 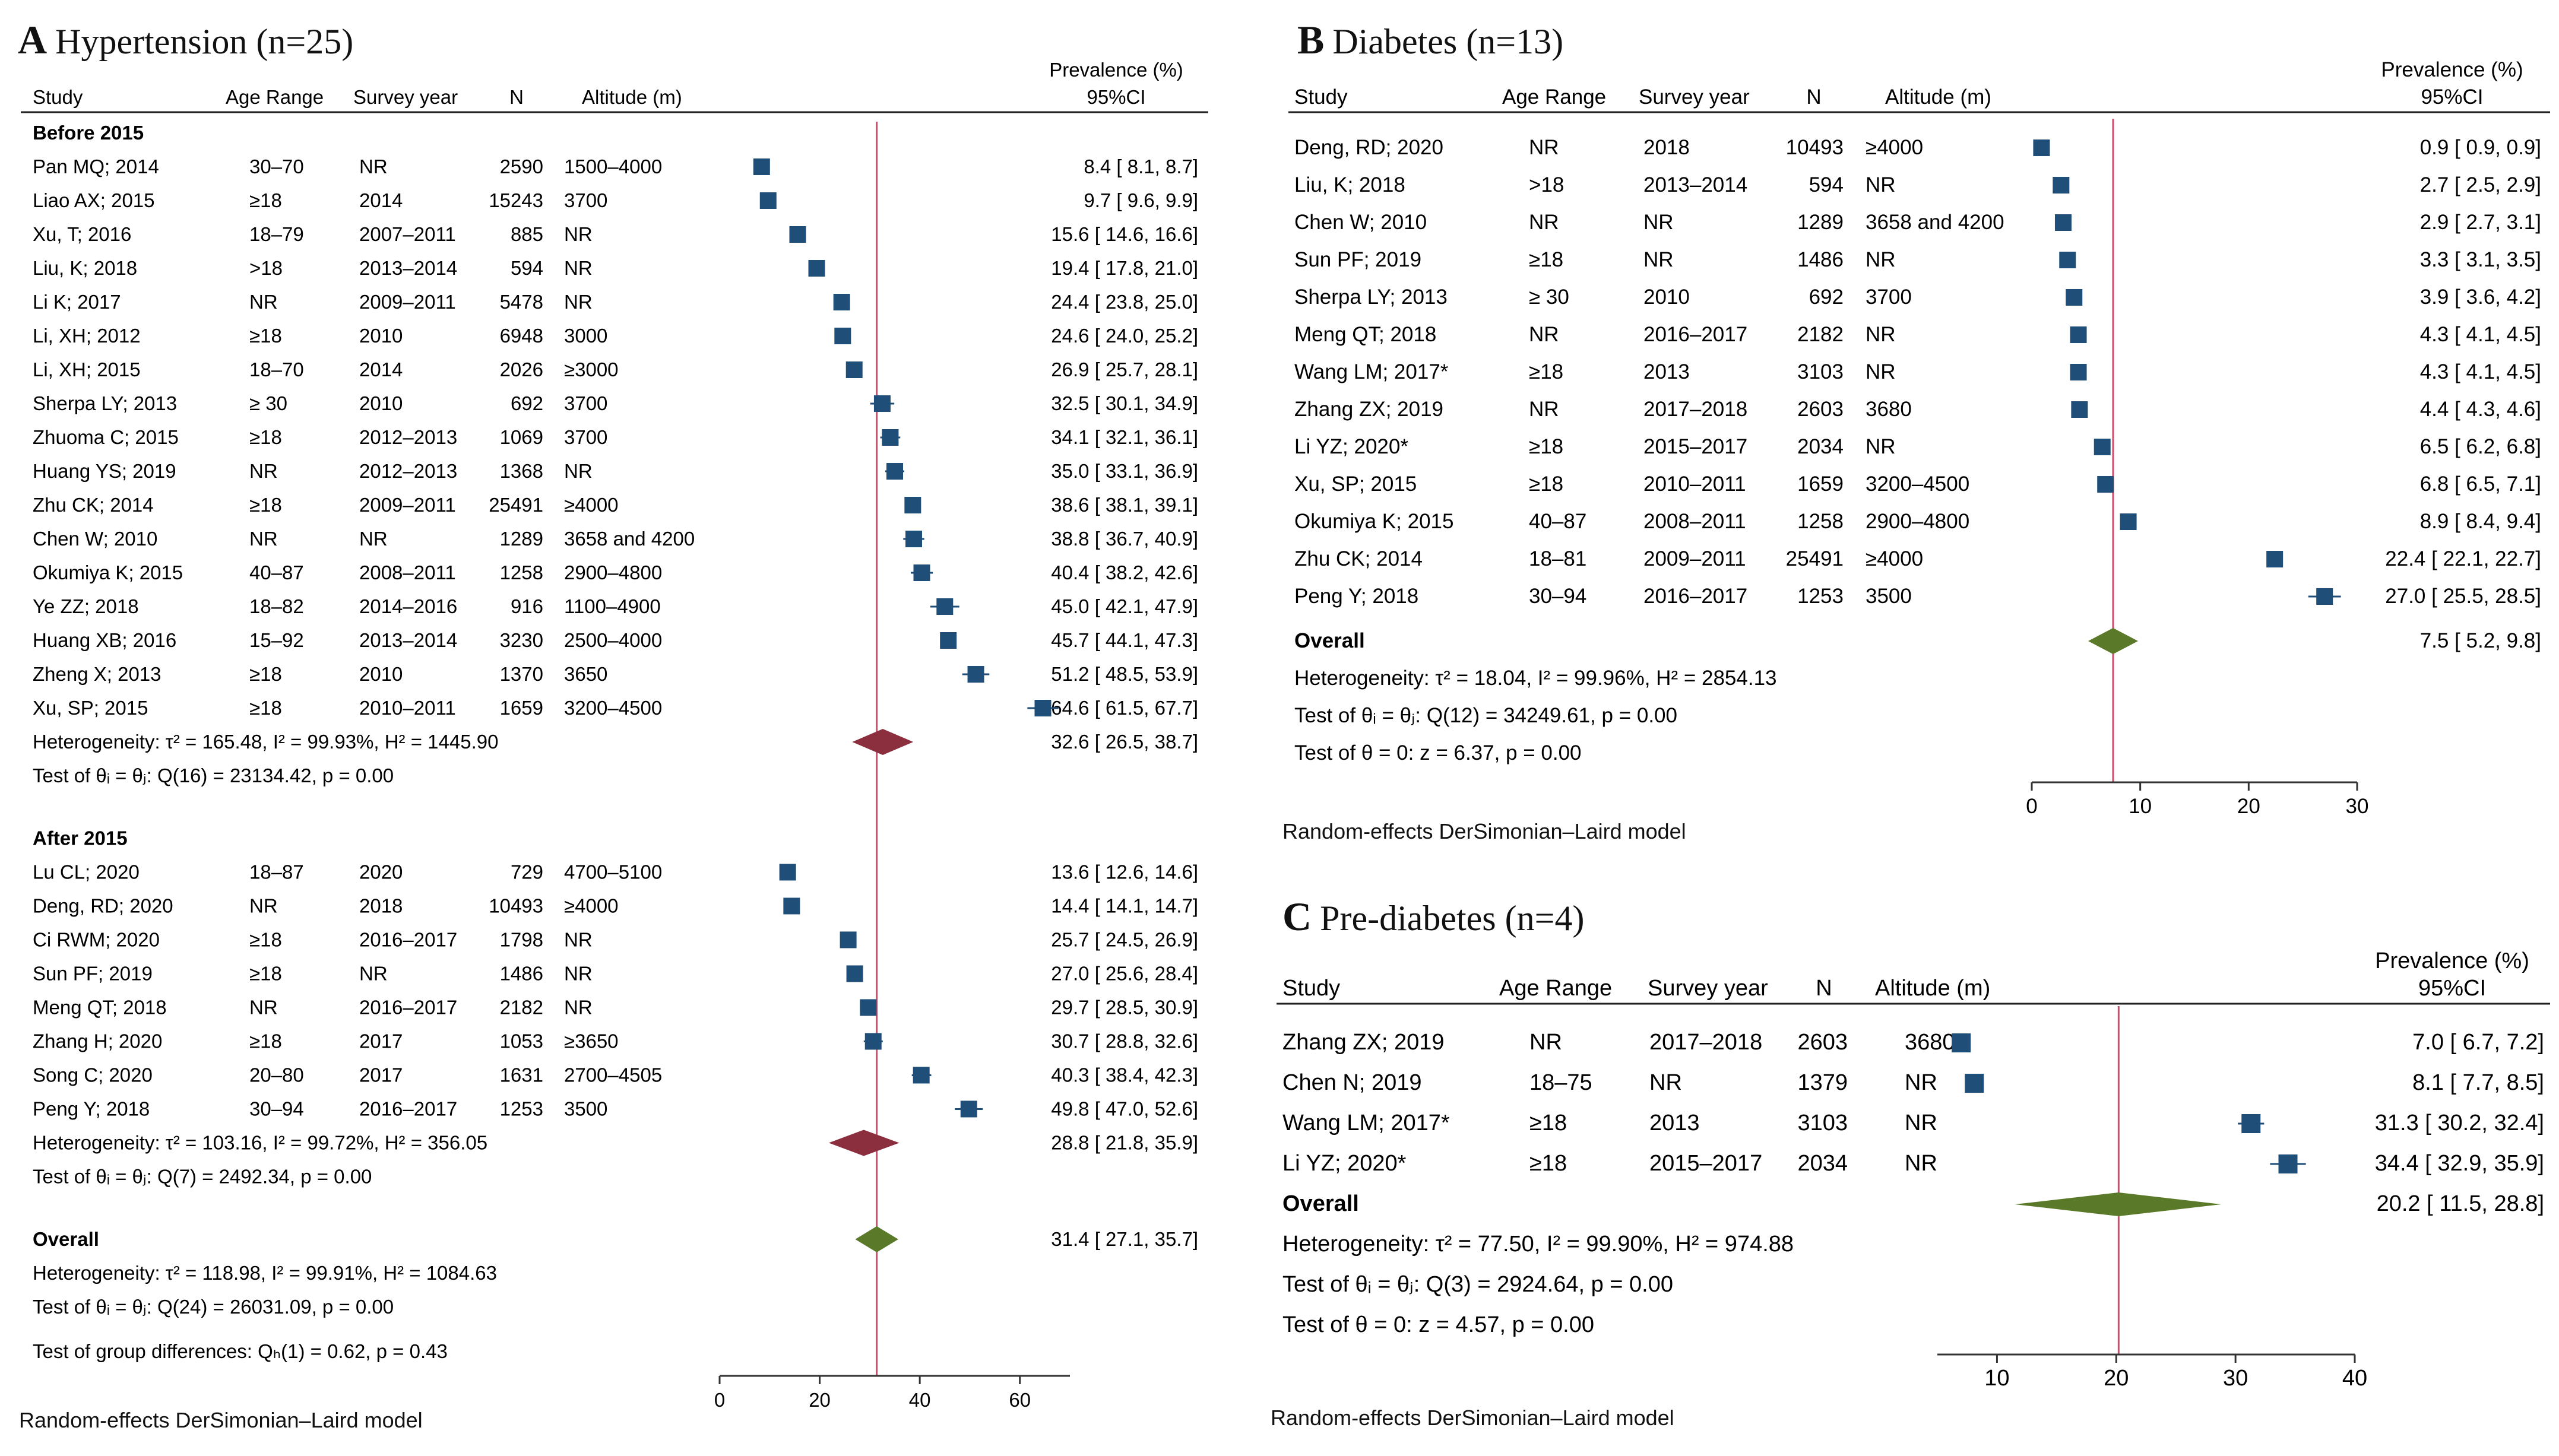 I want to click on g0-row-8-marker, so click(x=890, y=437).